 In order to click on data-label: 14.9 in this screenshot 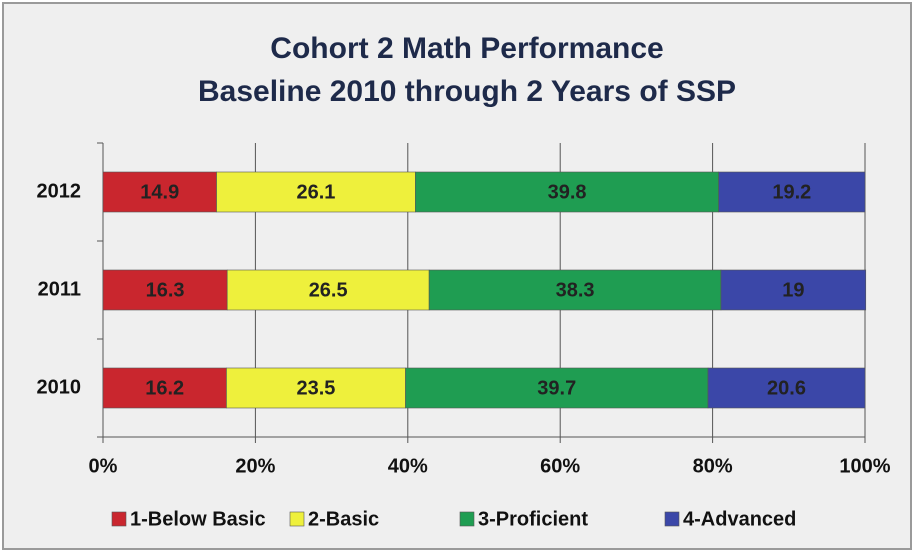, I will do `click(159, 192)`.